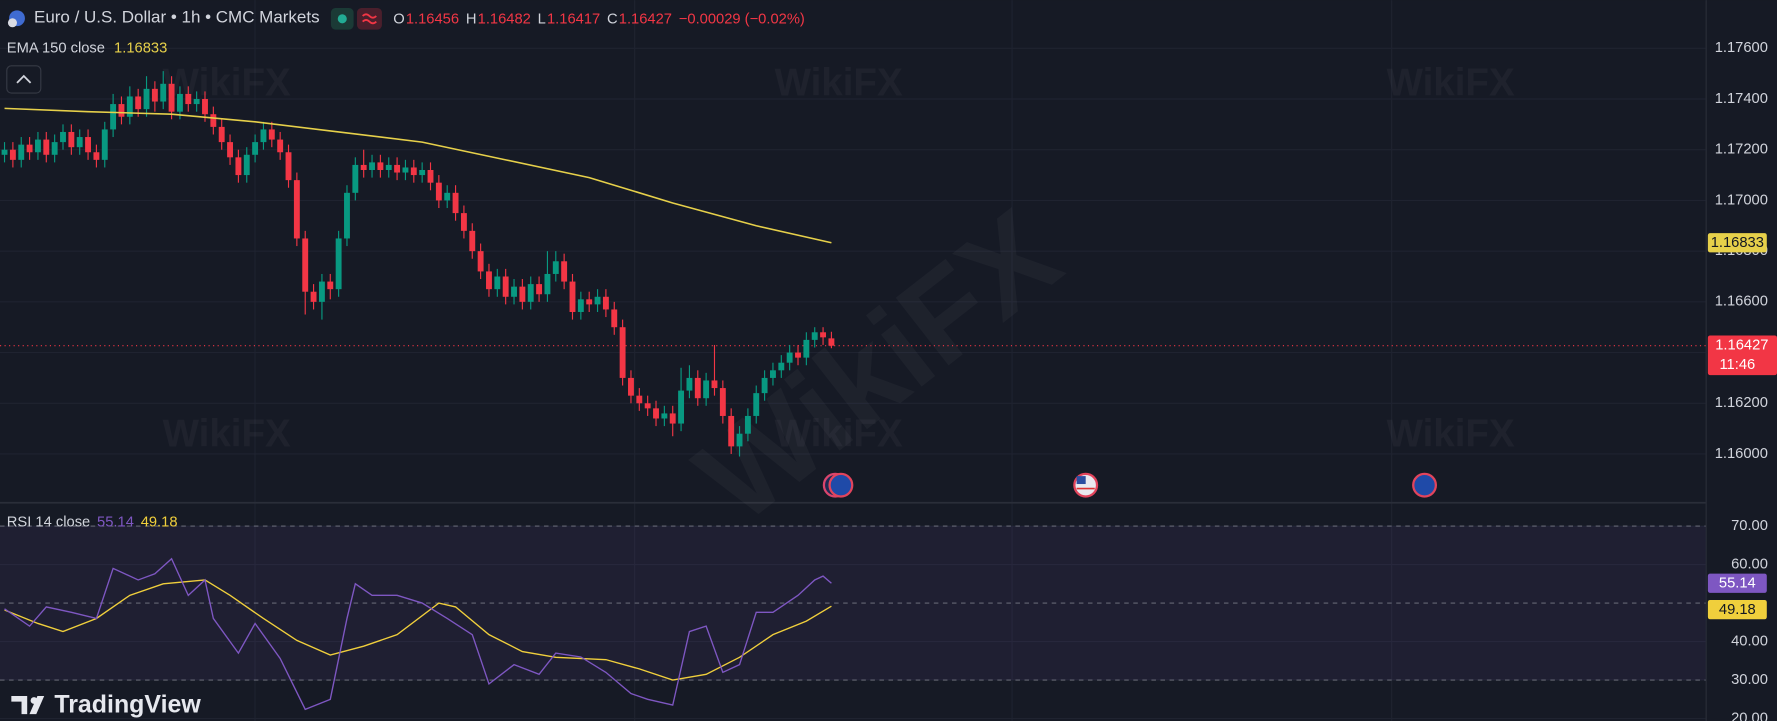 This screenshot has height=721, width=1777. Describe the element at coordinates (1749, 526) in the screenshot. I see `y-tick-label: 70.00` at that location.